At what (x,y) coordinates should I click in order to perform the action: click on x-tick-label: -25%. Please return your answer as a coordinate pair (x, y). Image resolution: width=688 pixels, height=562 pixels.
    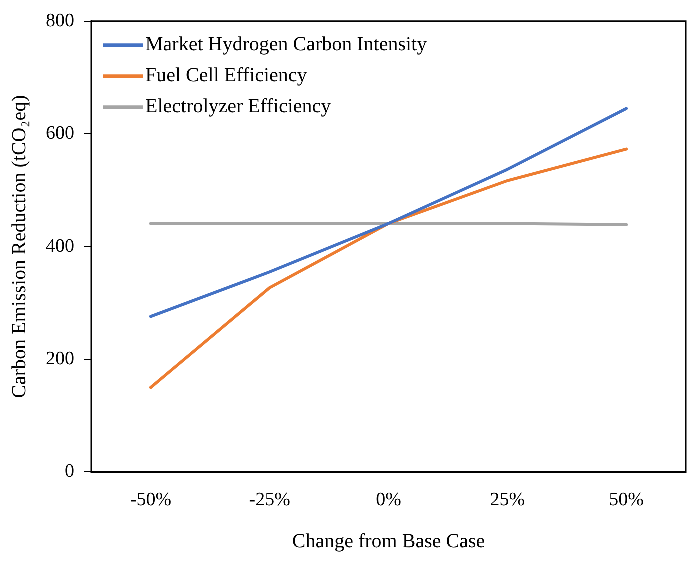
    Looking at the image, I should click on (270, 500).